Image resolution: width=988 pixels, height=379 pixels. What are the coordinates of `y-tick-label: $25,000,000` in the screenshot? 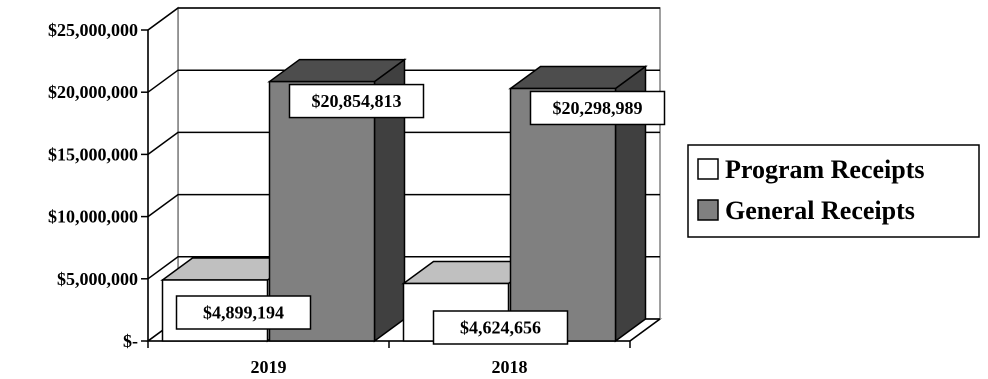 It's located at (93, 30).